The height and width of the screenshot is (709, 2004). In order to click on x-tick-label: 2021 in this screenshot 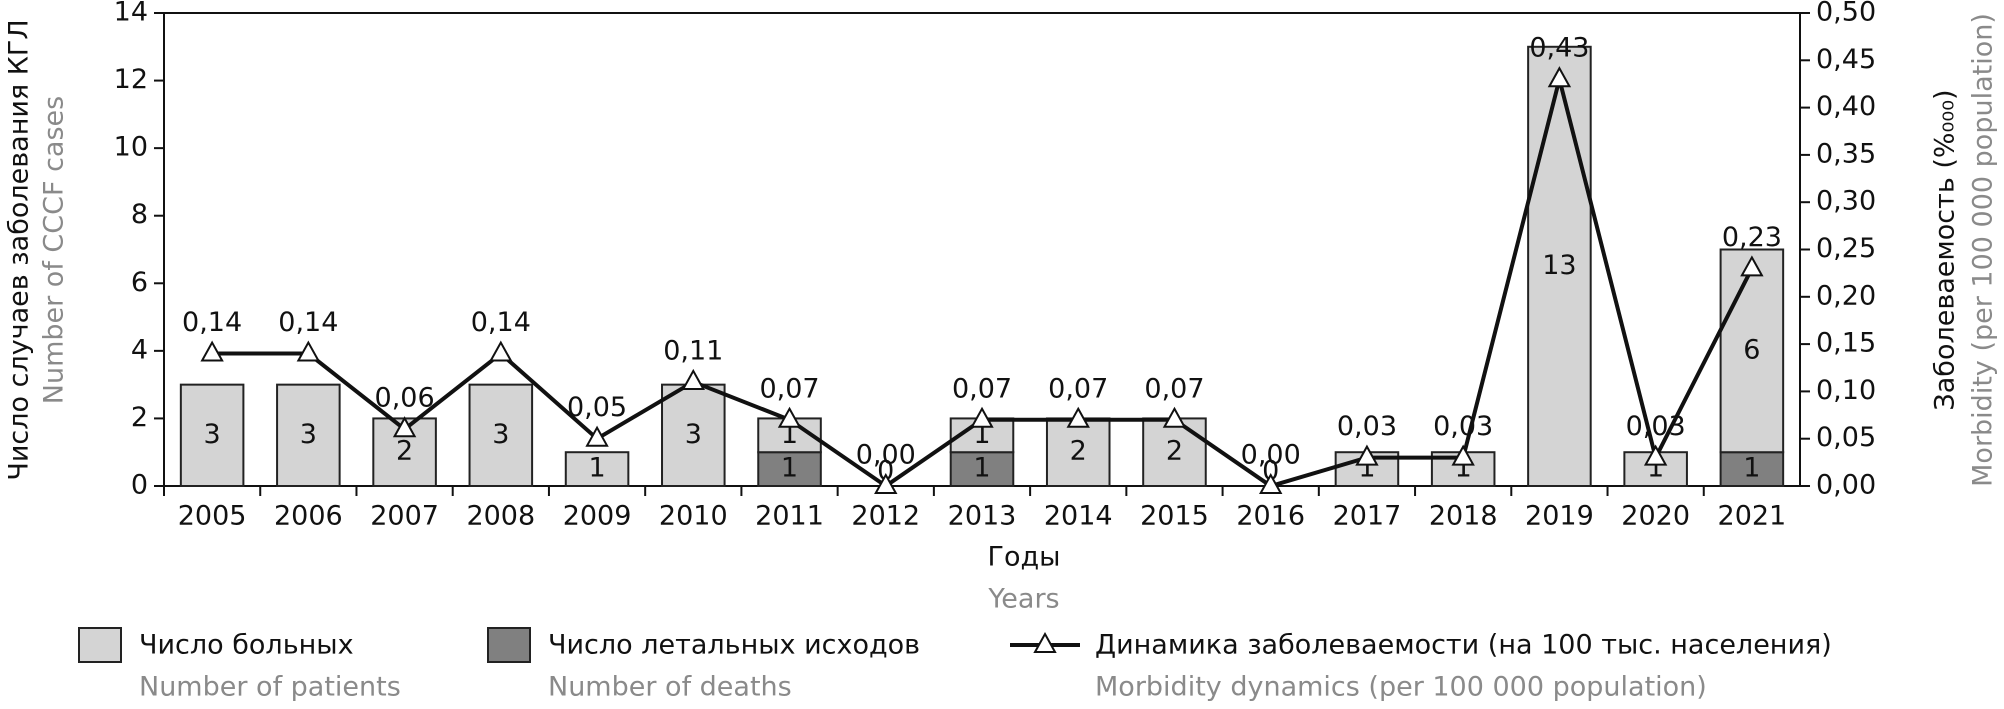, I will do `click(1752, 516)`.